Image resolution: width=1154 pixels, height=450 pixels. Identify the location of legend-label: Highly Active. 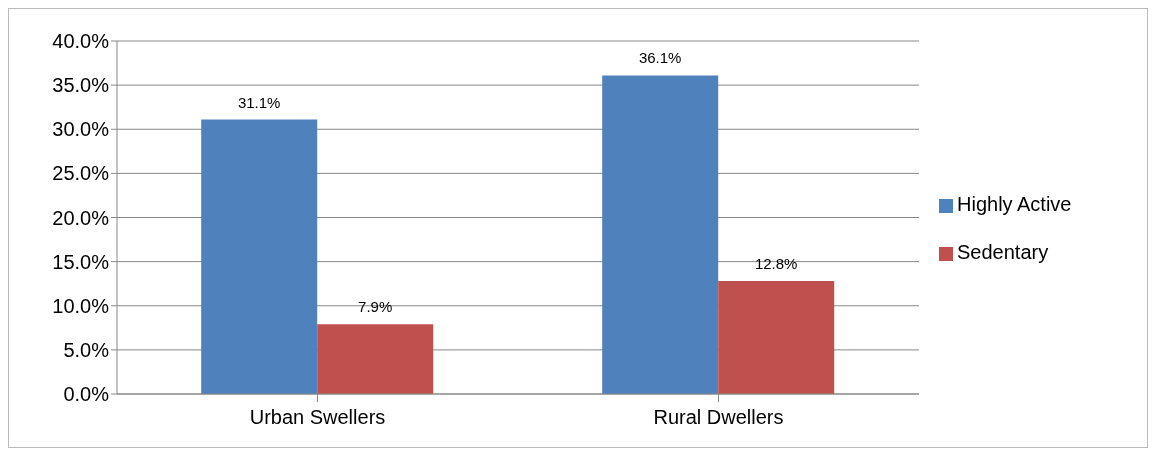
(1014, 204).